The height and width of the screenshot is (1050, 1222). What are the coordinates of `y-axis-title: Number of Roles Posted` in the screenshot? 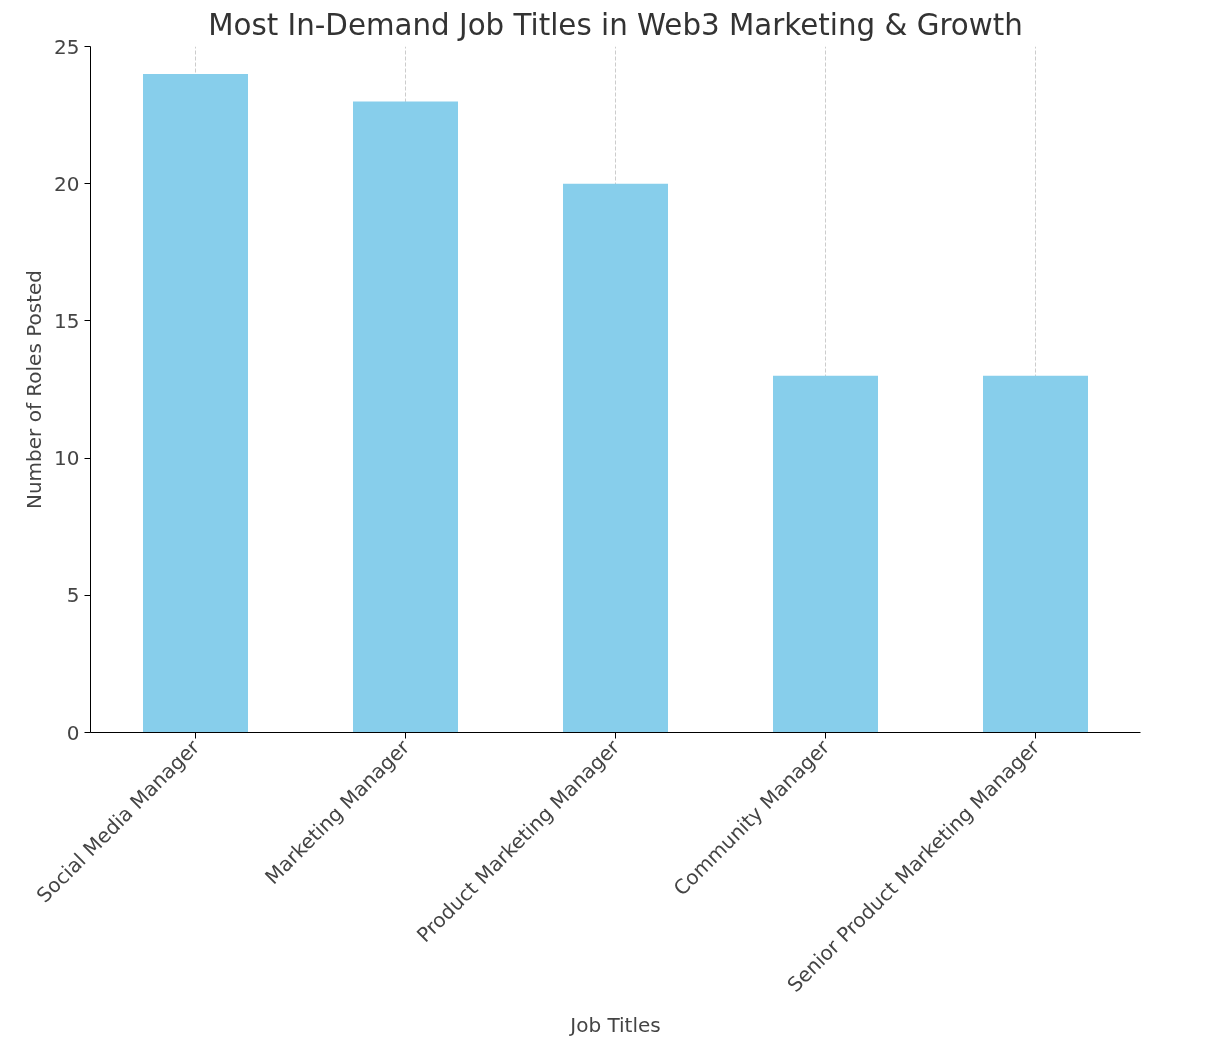 It's located at (34, 389).